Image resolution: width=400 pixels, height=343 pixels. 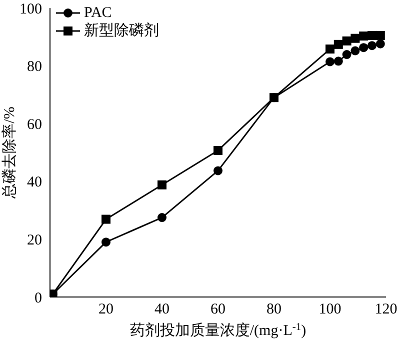 What do you see at coordinates (121, 31) in the screenshot?
I see `legend-label: 新型除磷剂` at bounding box center [121, 31].